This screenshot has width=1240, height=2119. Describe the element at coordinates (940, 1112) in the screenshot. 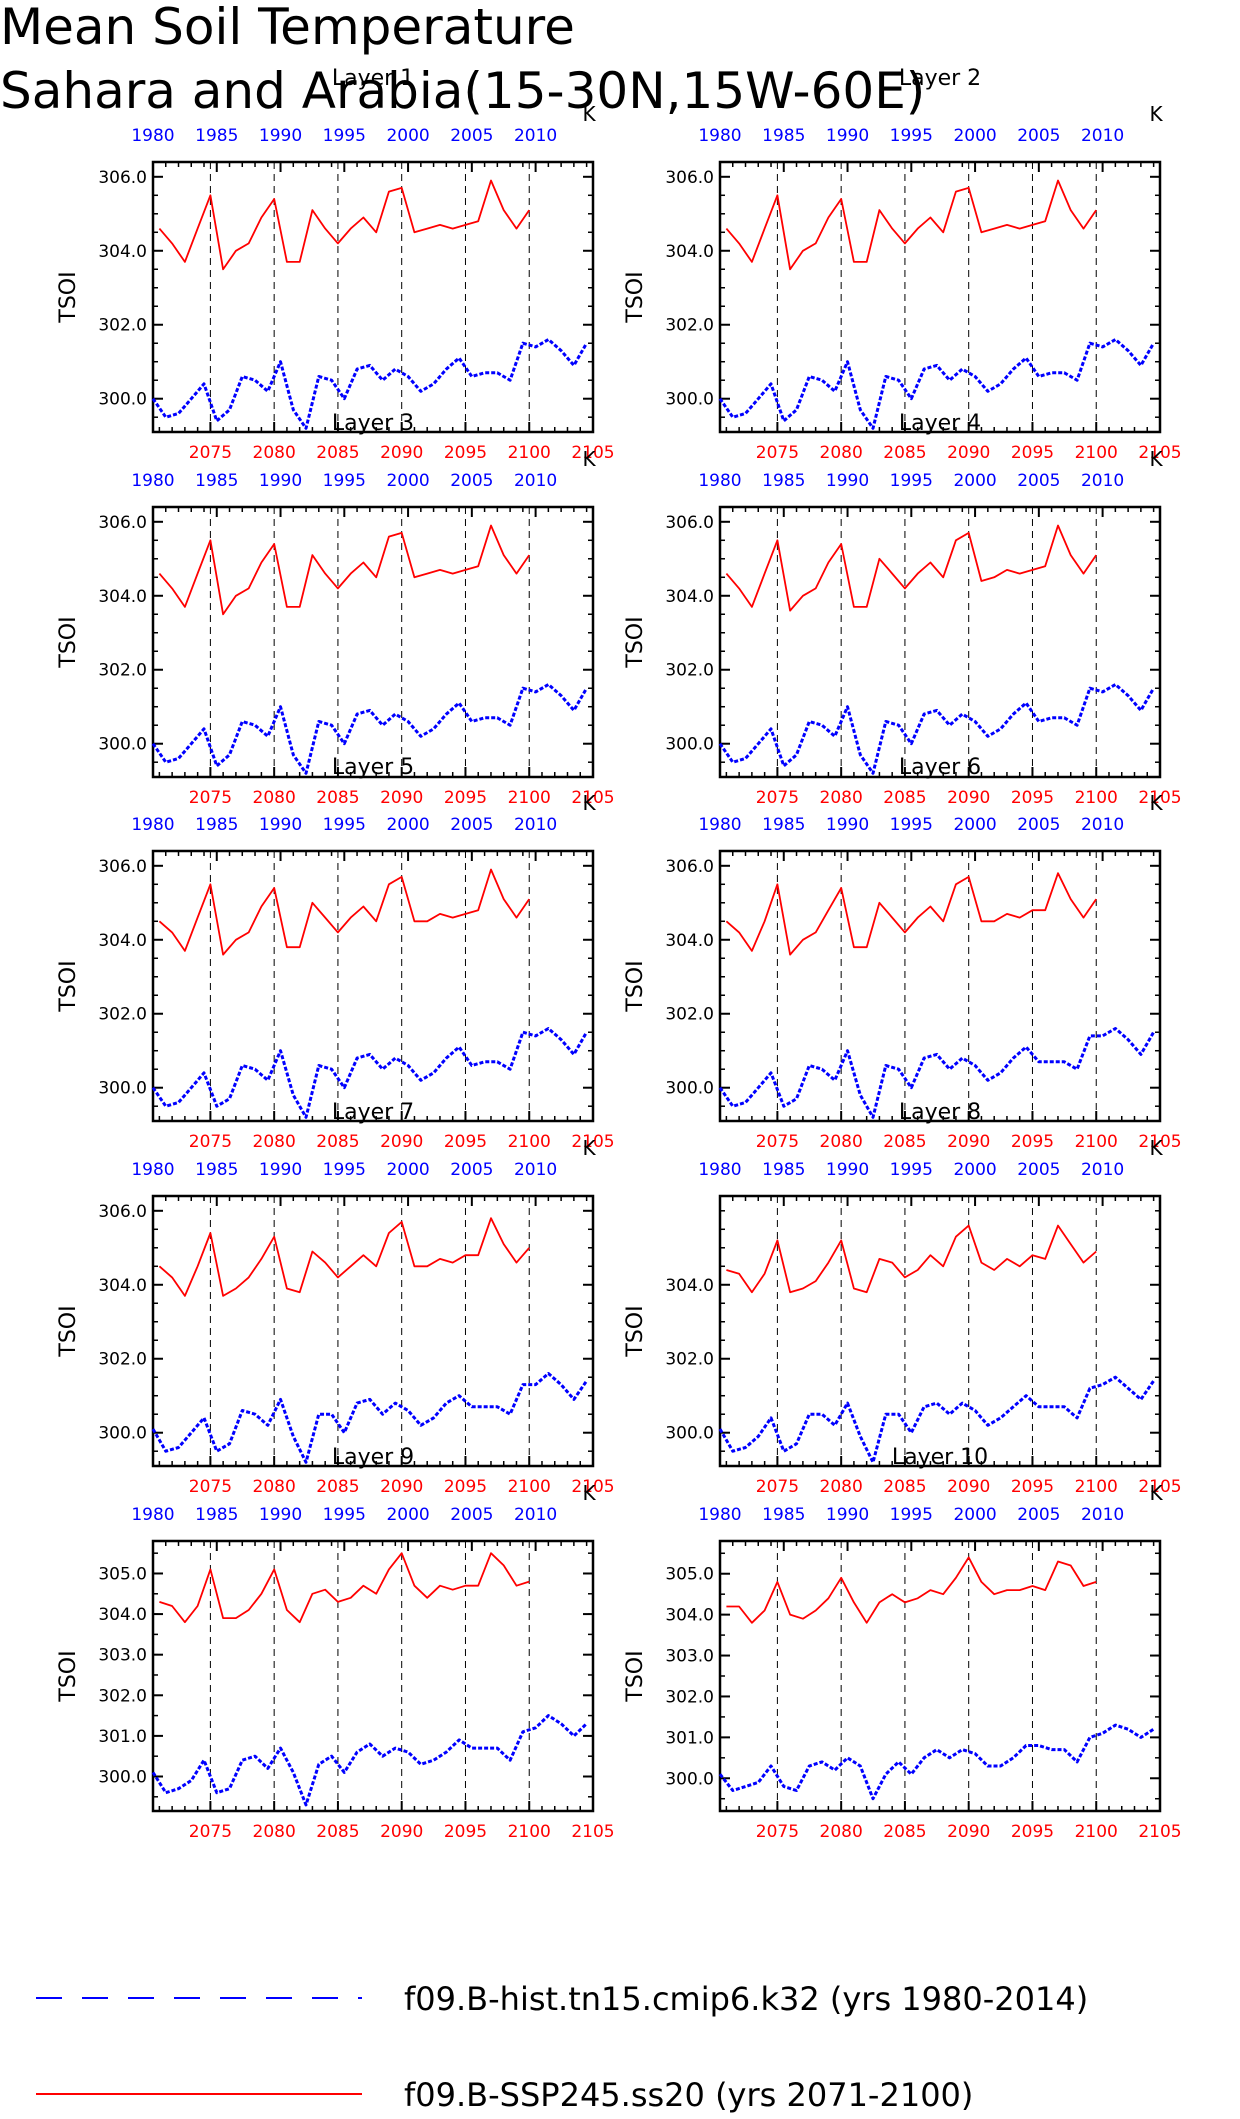

I see `panel-title: Layer 8` at that location.